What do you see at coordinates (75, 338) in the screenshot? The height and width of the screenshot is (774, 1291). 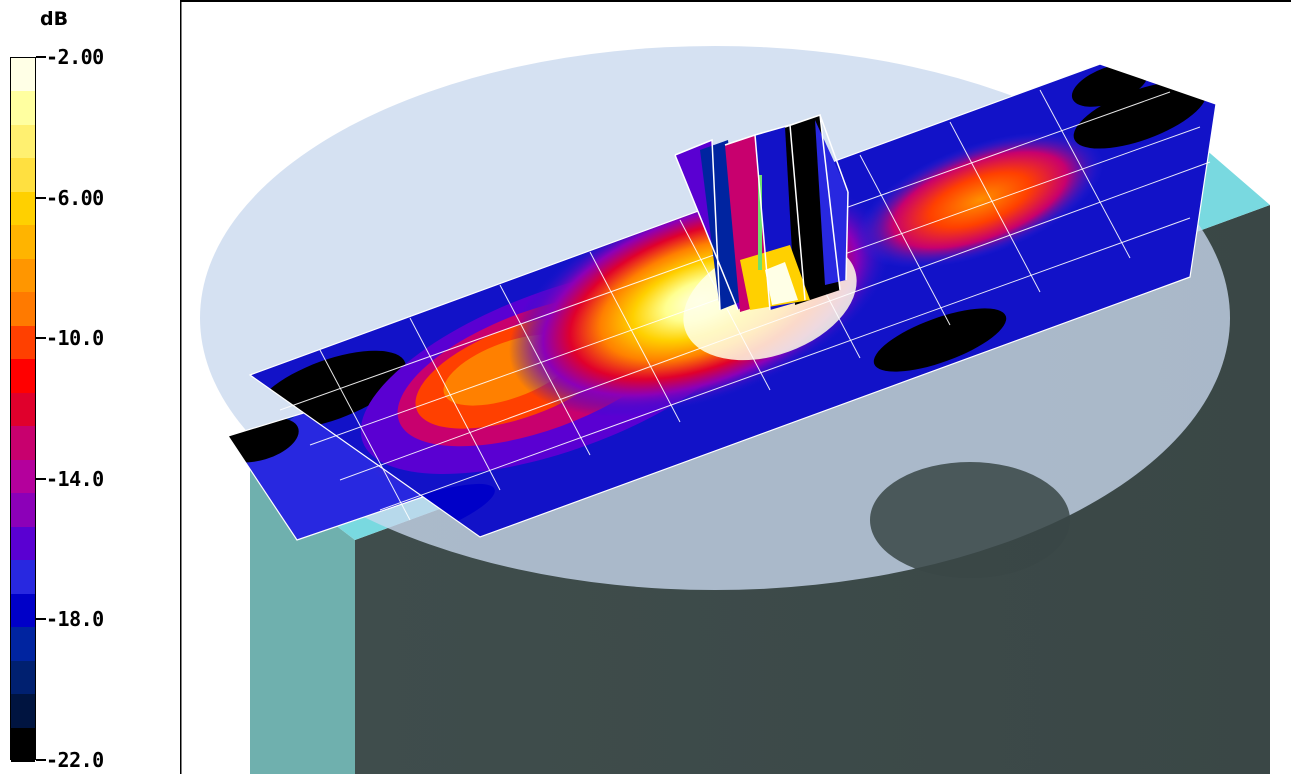 I see `colorbar-tick-label: -10.0` at bounding box center [75, 338].